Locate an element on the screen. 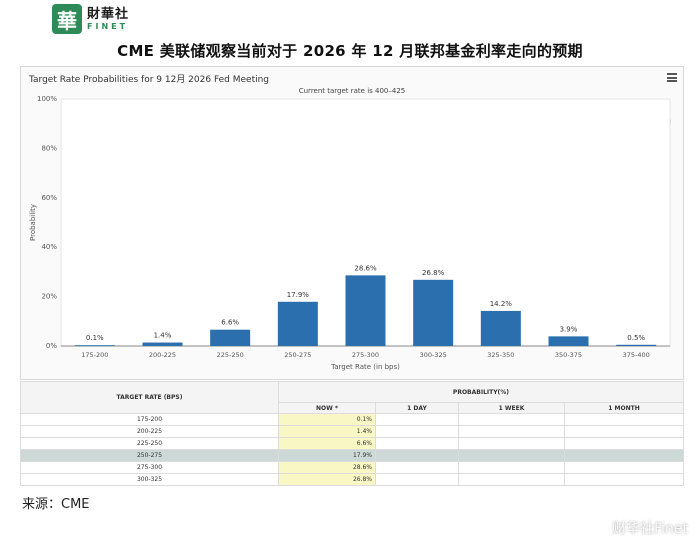  logo-text: 財華社 FINET is located at coordinates (108, 19).